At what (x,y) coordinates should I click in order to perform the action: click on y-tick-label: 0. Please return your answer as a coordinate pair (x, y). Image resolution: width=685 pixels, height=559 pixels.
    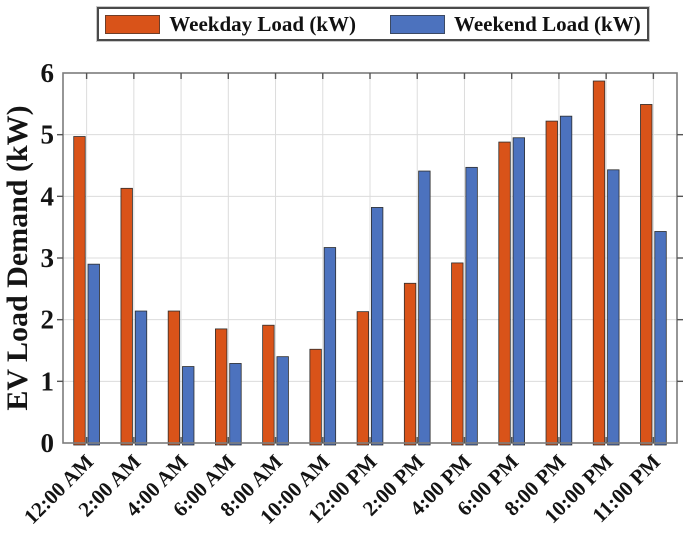
    Looking at the image, I should click on (48, 443).